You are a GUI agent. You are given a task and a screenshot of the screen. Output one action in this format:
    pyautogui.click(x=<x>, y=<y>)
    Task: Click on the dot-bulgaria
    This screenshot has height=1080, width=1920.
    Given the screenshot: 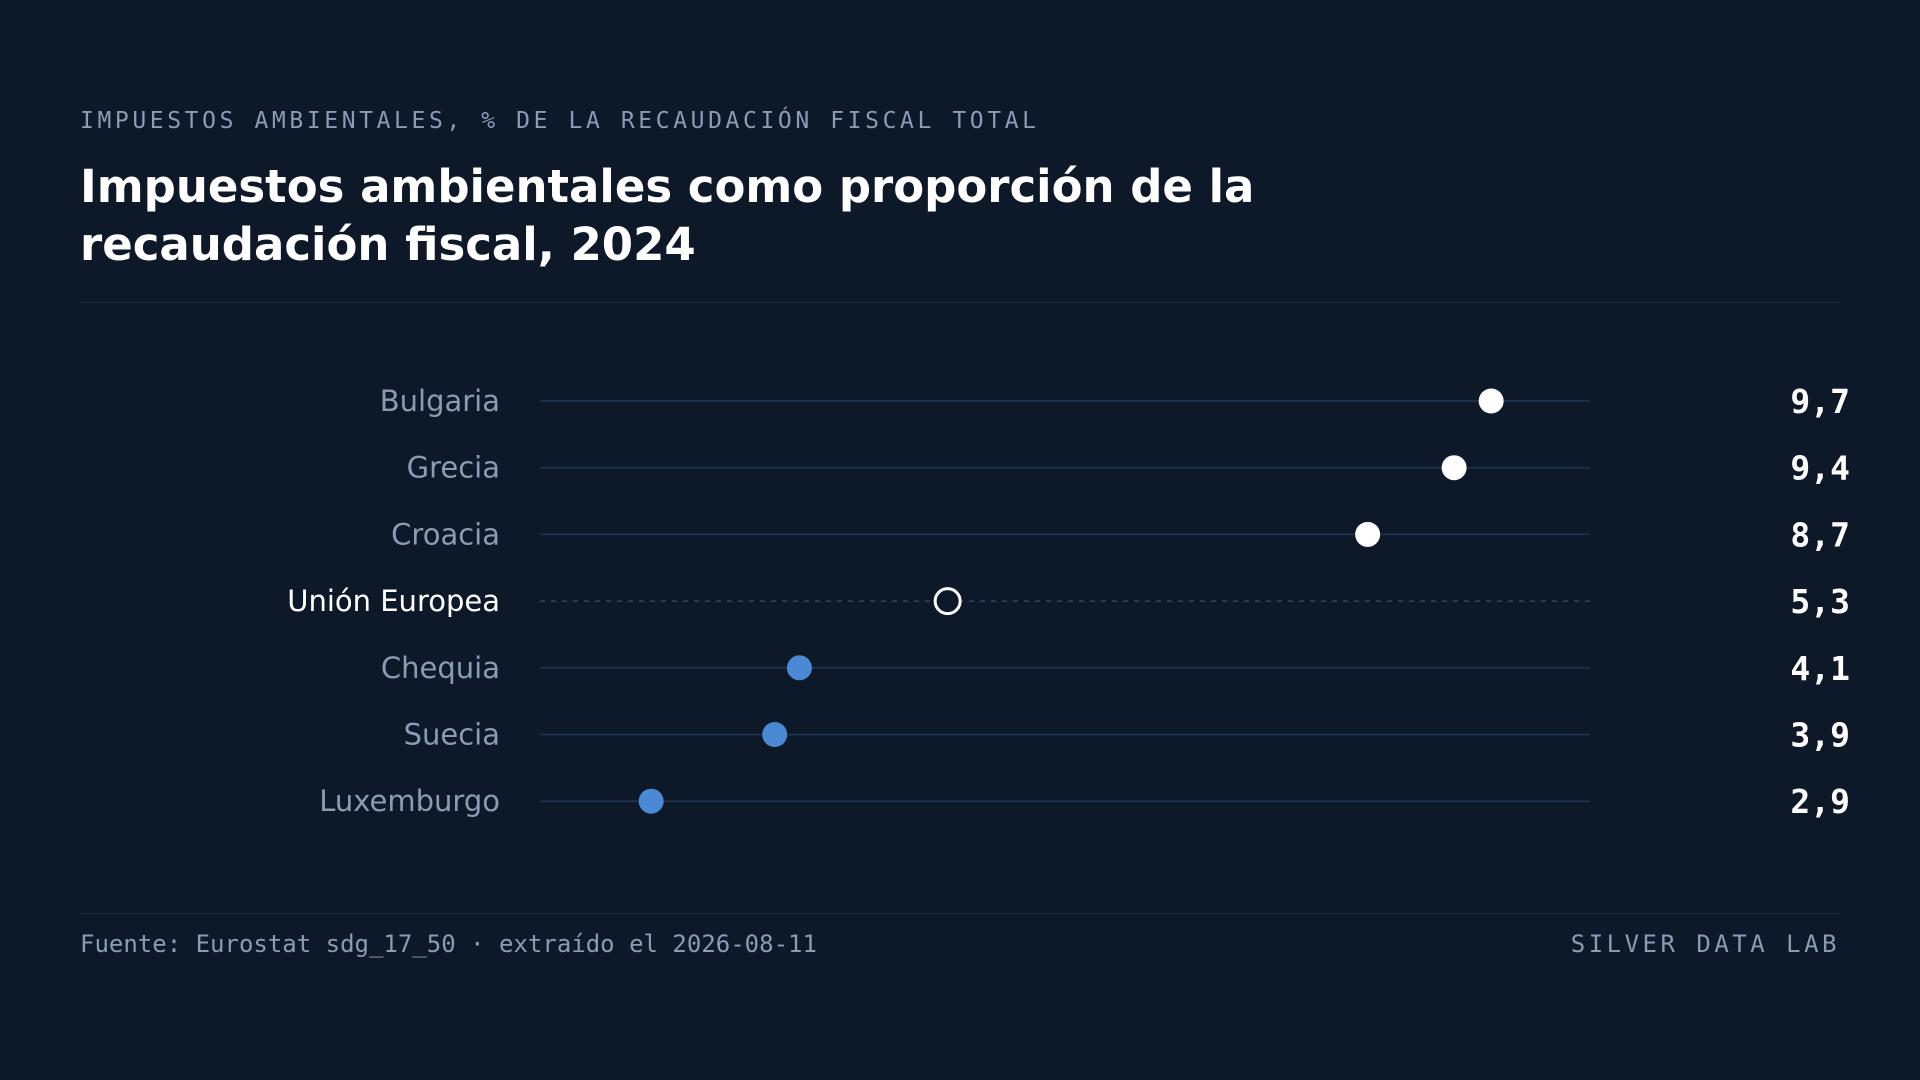 What is the action you would take?
    pyautogui.click(x=1491, y=401)
    